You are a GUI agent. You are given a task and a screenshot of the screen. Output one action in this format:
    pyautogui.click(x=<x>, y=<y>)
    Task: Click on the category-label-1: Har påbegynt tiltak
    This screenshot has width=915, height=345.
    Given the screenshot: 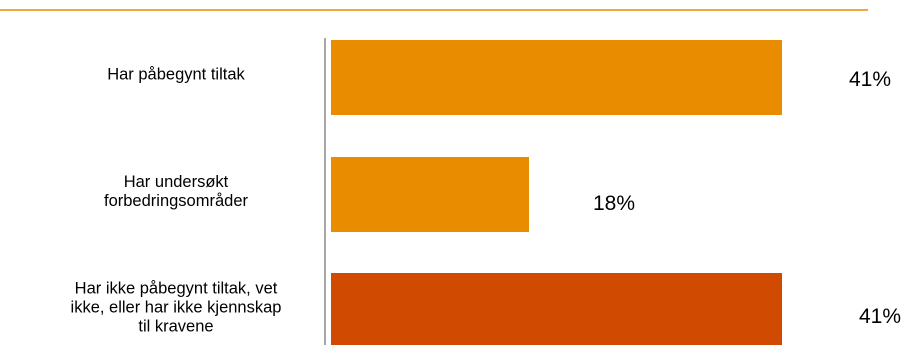 What is the action you would take?
    pyautogui.click(x=176, y=75)
    